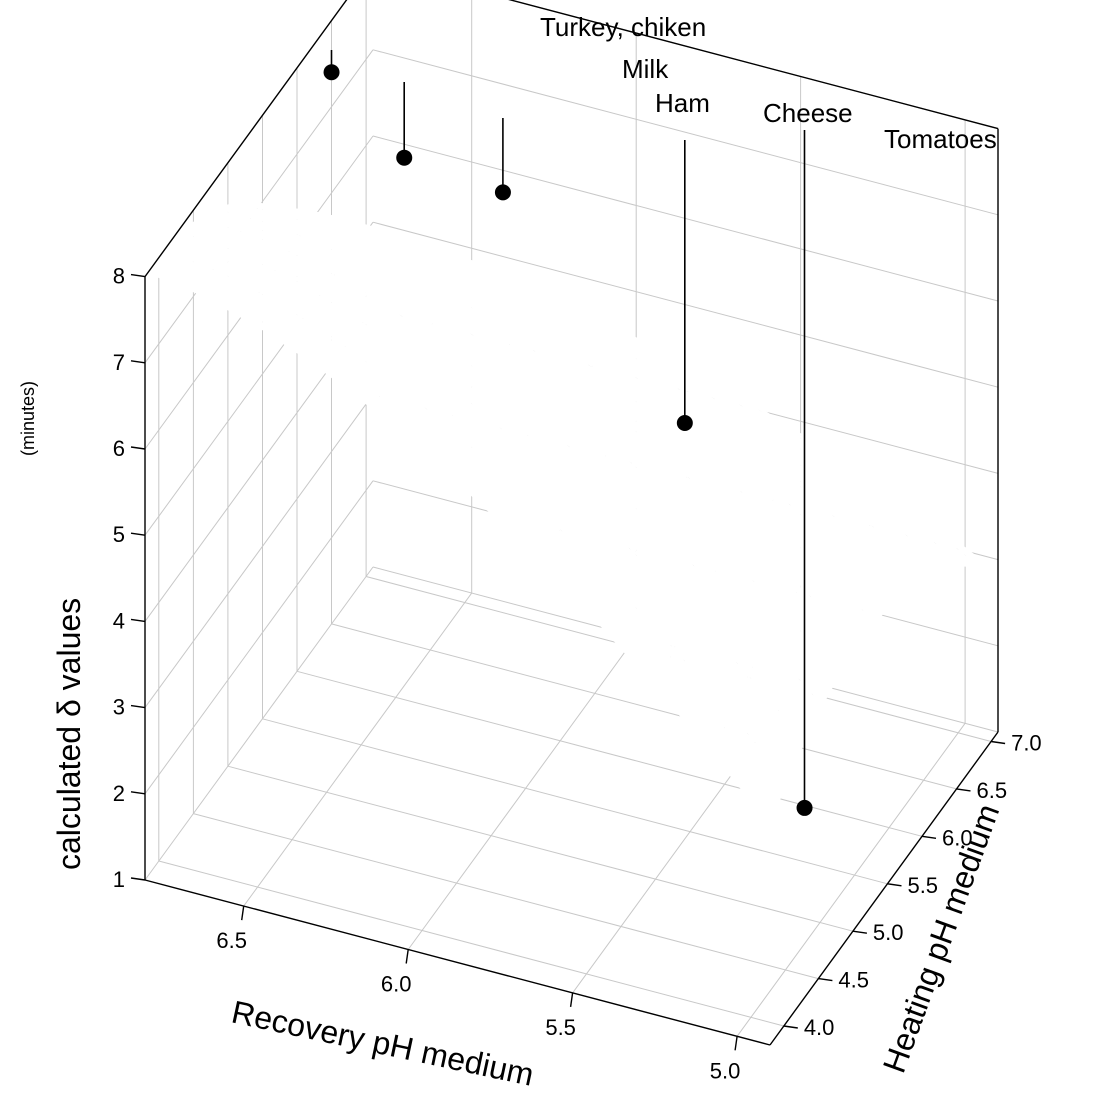 The height and width of the screenshot is (1113, 1112). I want to click on x-tick-mark, so click(736, 1043).